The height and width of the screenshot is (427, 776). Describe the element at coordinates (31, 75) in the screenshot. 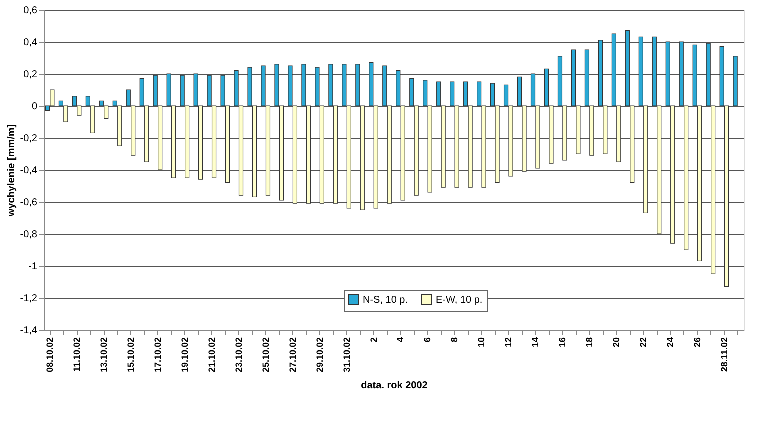

I see `y-tick-label: 0,2` at that location.